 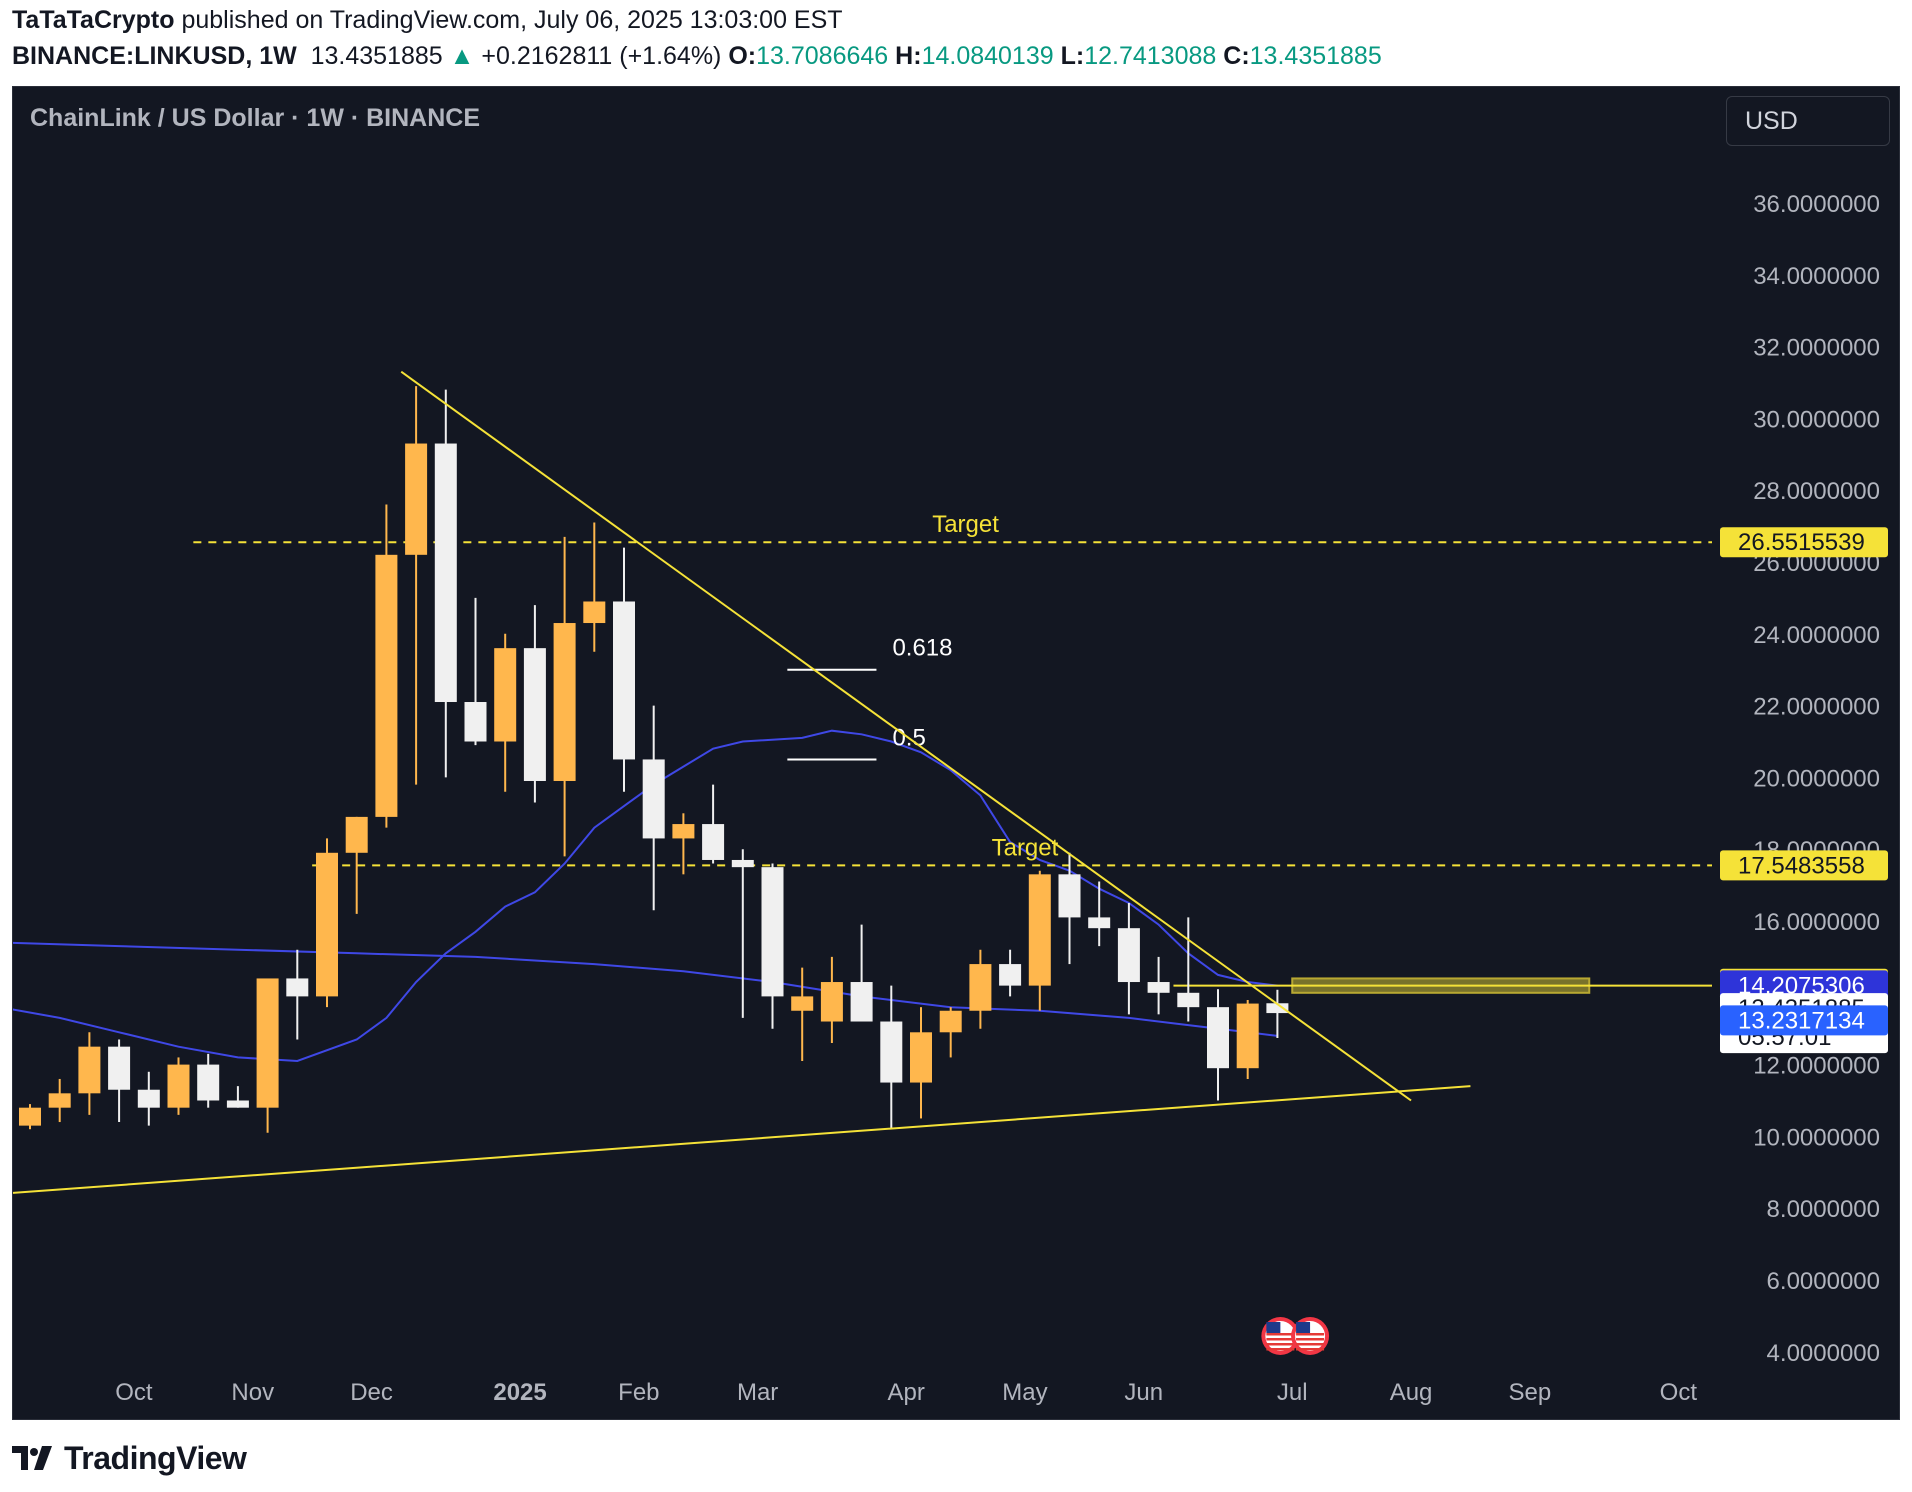 What do you see at coordinates (987, 56) in the screenshot?
I see `high-value: 14.0840139` at bounding box center [987, 56].